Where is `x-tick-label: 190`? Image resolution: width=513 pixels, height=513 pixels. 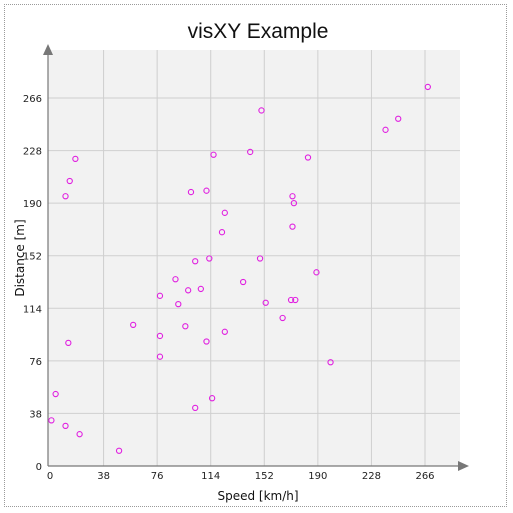
x-tick-label: 190 is located at coordinates (317, 476).